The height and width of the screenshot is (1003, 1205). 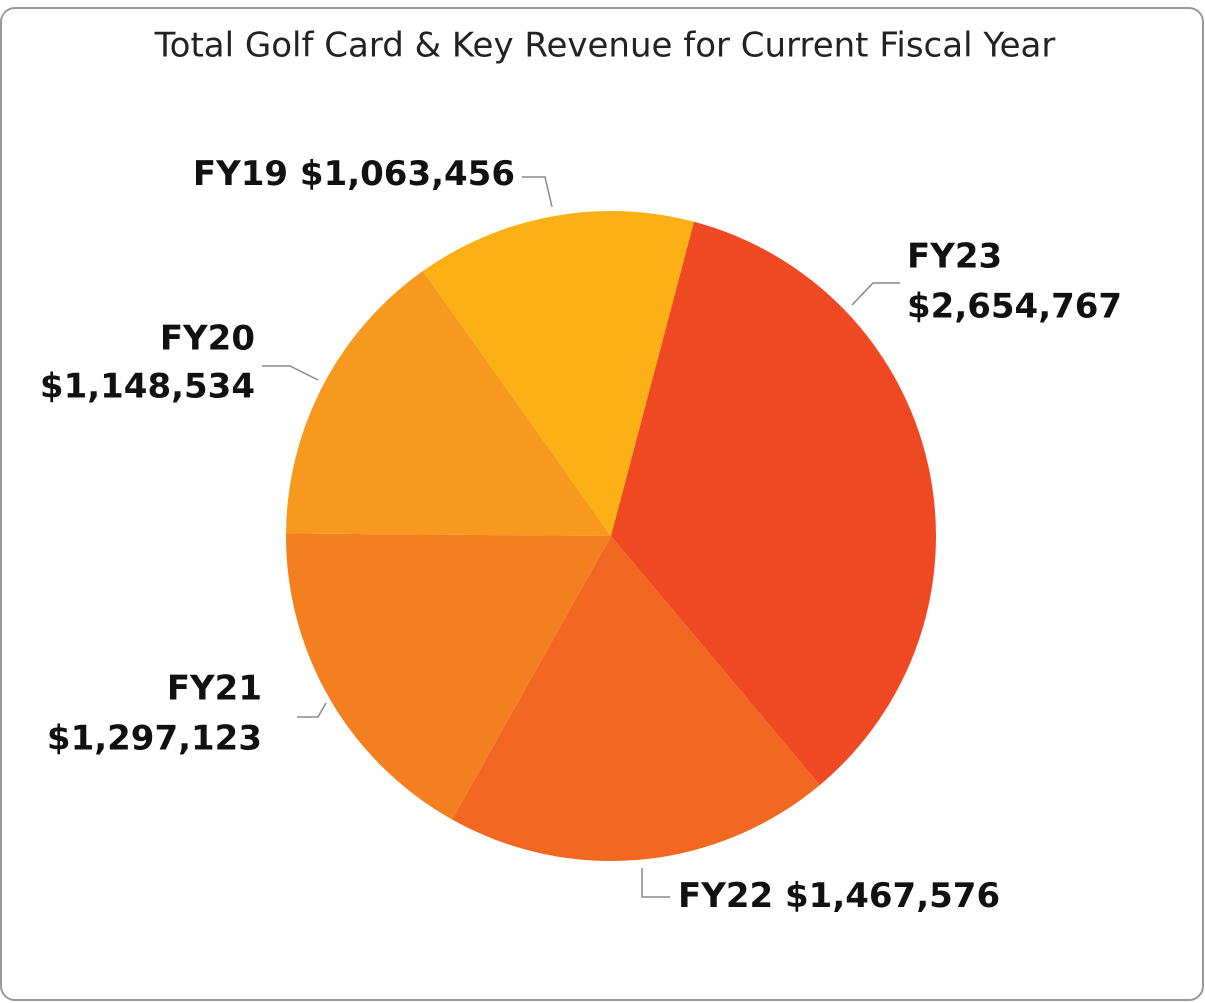 I want to click on slice-label: FY22 $1,467,576, so click(x=839, y=896).